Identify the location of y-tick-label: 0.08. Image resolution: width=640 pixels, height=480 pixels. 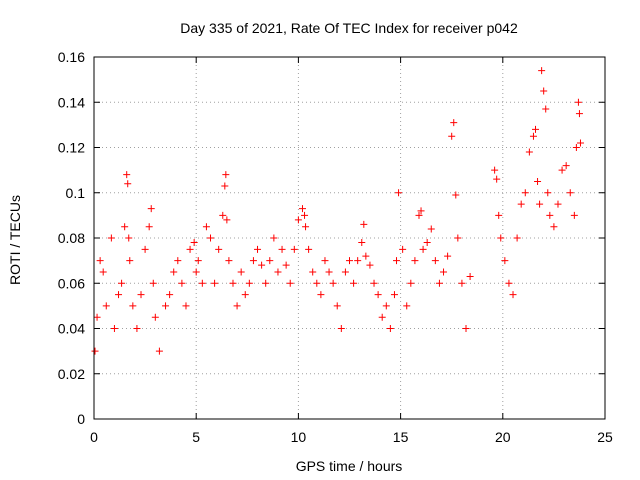
(71, 238).